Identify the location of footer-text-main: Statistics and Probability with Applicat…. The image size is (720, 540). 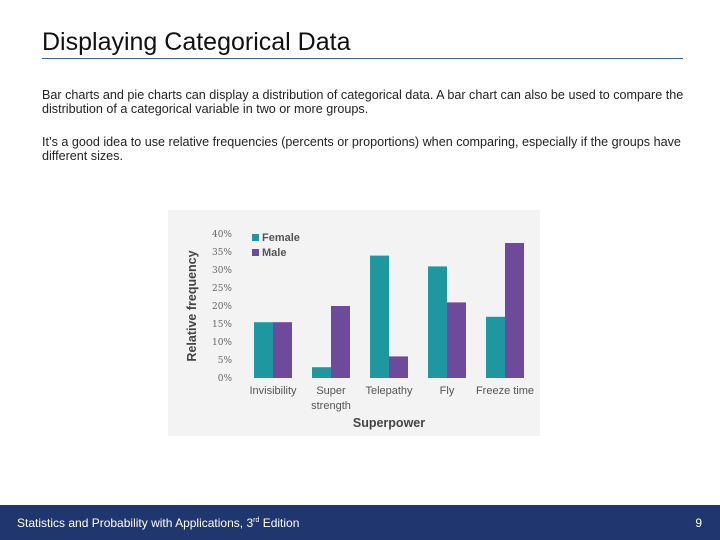
(135, 523).